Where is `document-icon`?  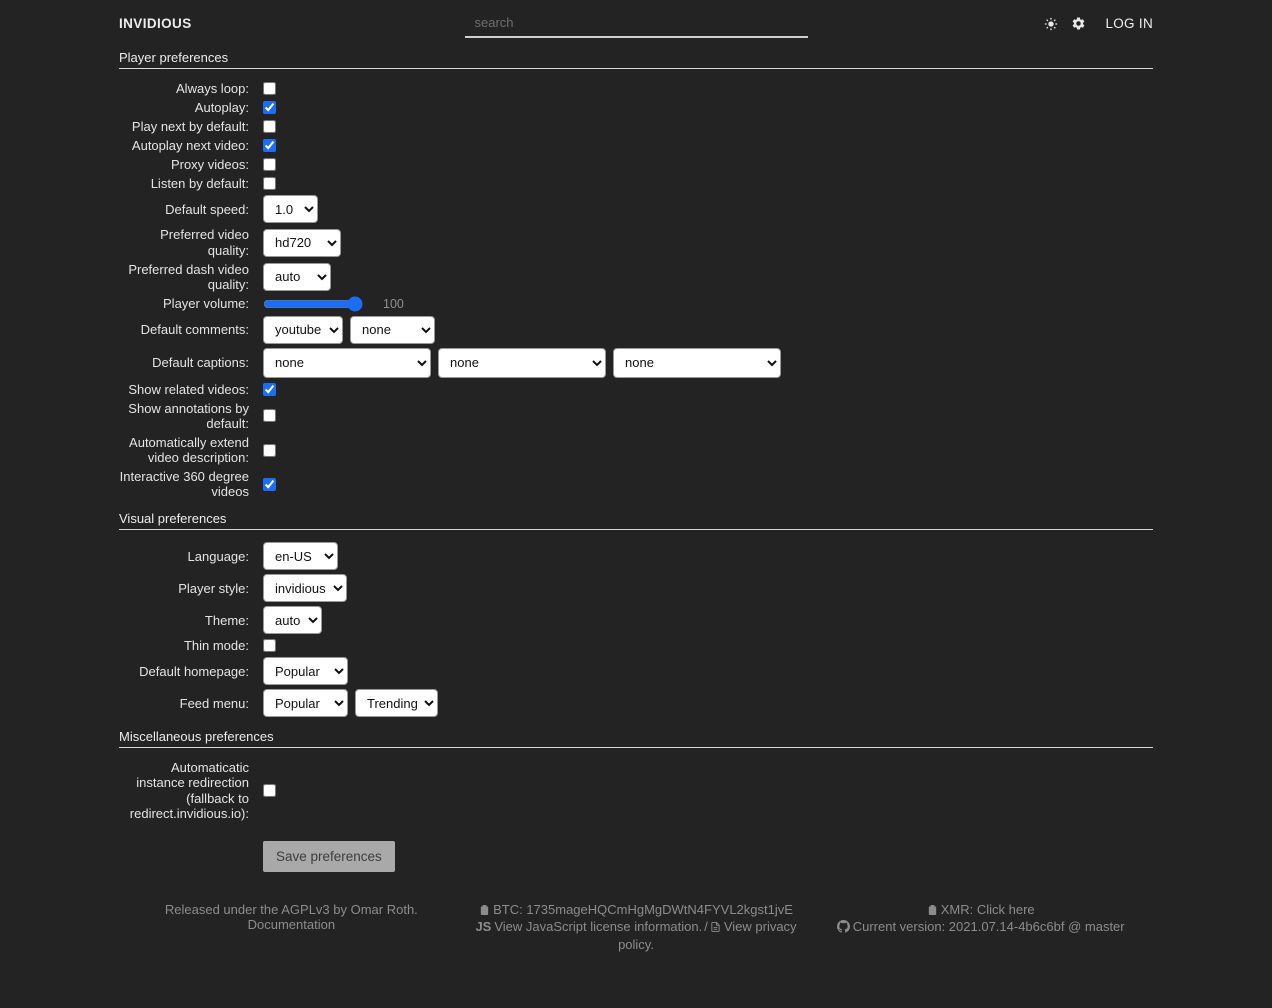
document-icon is located at coordinates (715, 929).